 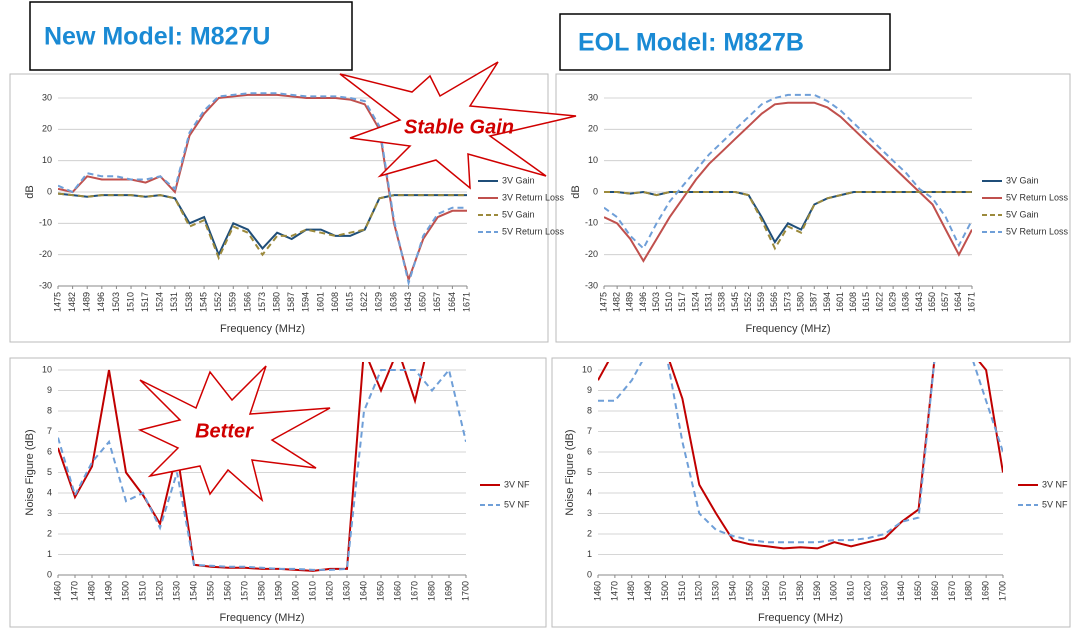 I want to click on x-tick-label: 1590, so click(x=278, y=591).